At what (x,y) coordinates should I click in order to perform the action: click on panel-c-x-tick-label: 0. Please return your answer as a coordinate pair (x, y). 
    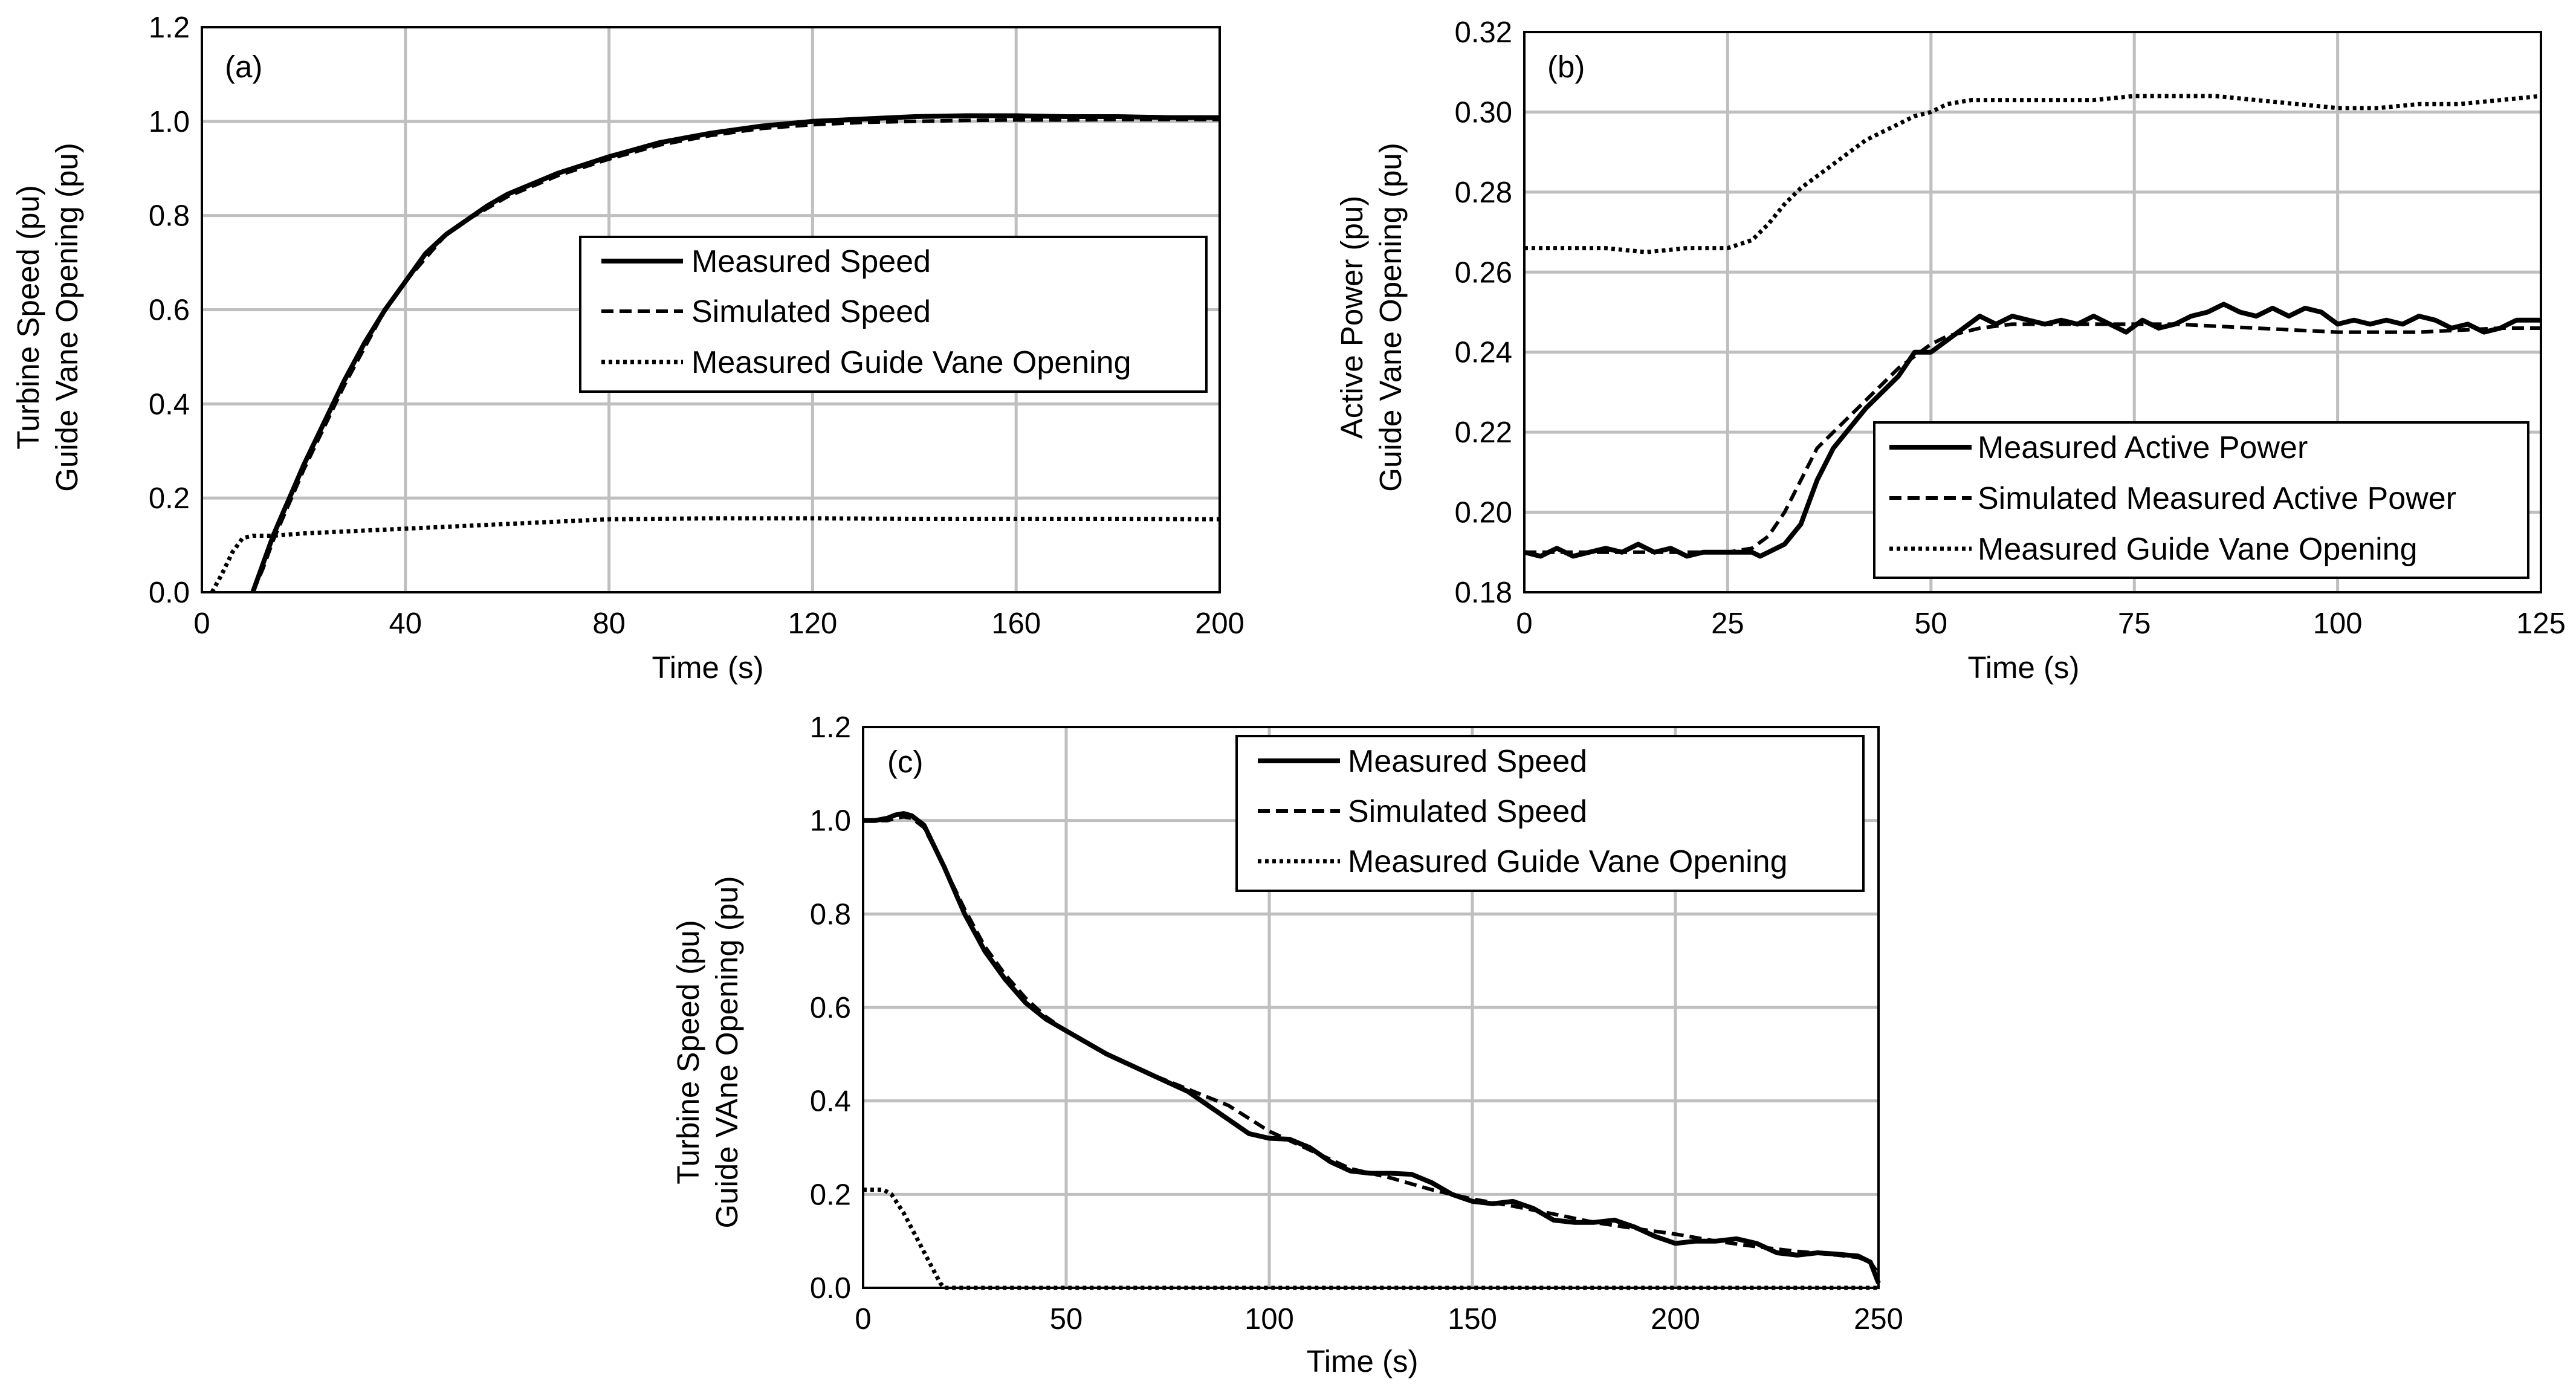
    Looking at the image, I should click on (863, 1320).